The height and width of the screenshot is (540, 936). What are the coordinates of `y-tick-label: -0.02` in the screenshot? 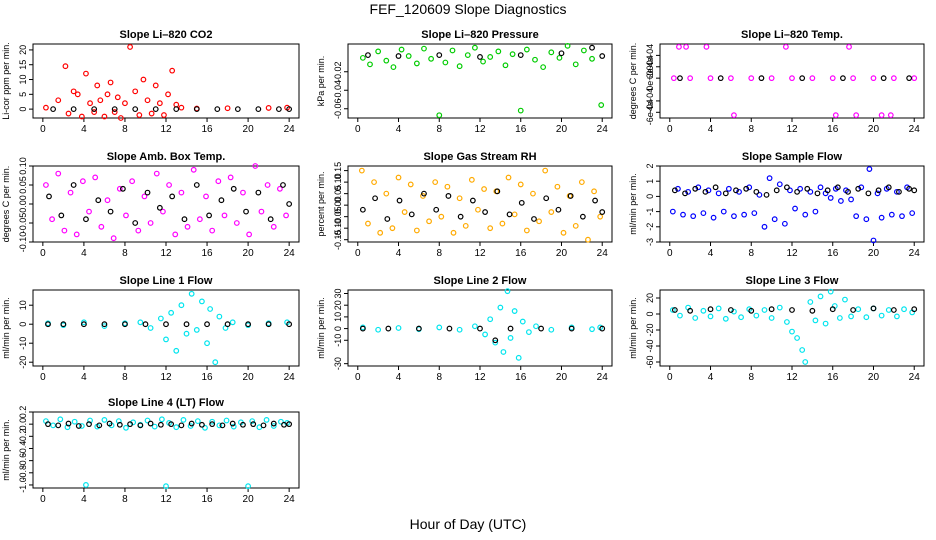 It's located at (338, 71).